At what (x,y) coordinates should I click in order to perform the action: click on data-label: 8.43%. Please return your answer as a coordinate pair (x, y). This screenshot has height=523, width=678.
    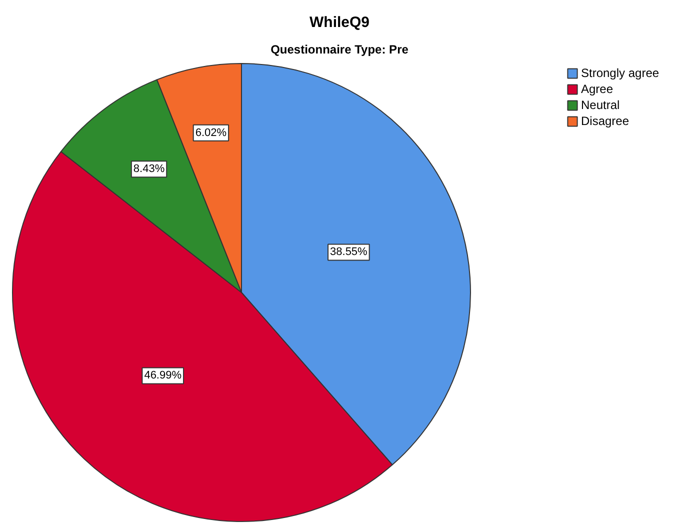
    Looking at the image, I should click on (149, 169).